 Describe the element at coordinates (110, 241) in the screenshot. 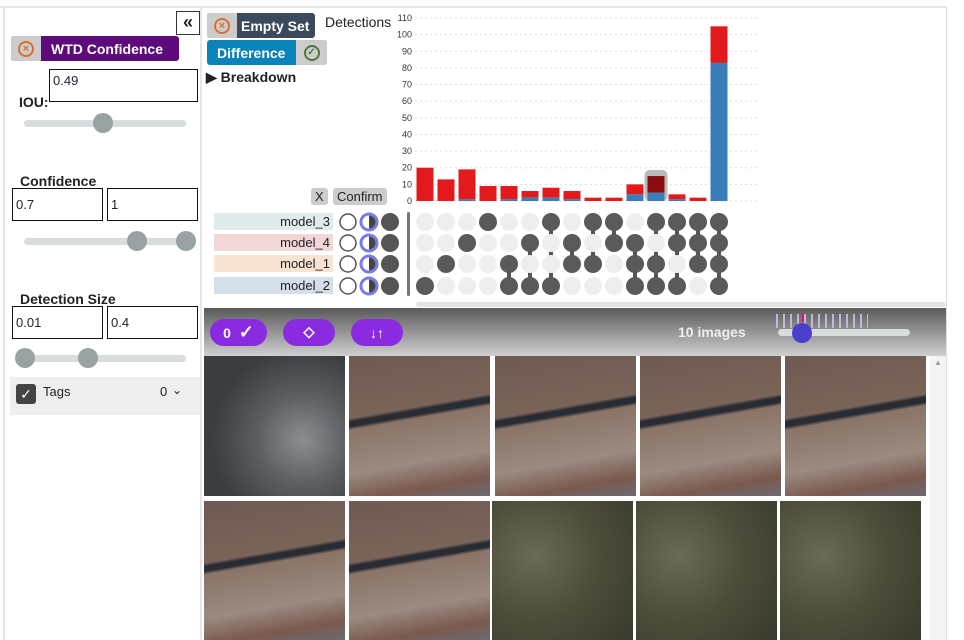

I see `confidence-slider` at that location.